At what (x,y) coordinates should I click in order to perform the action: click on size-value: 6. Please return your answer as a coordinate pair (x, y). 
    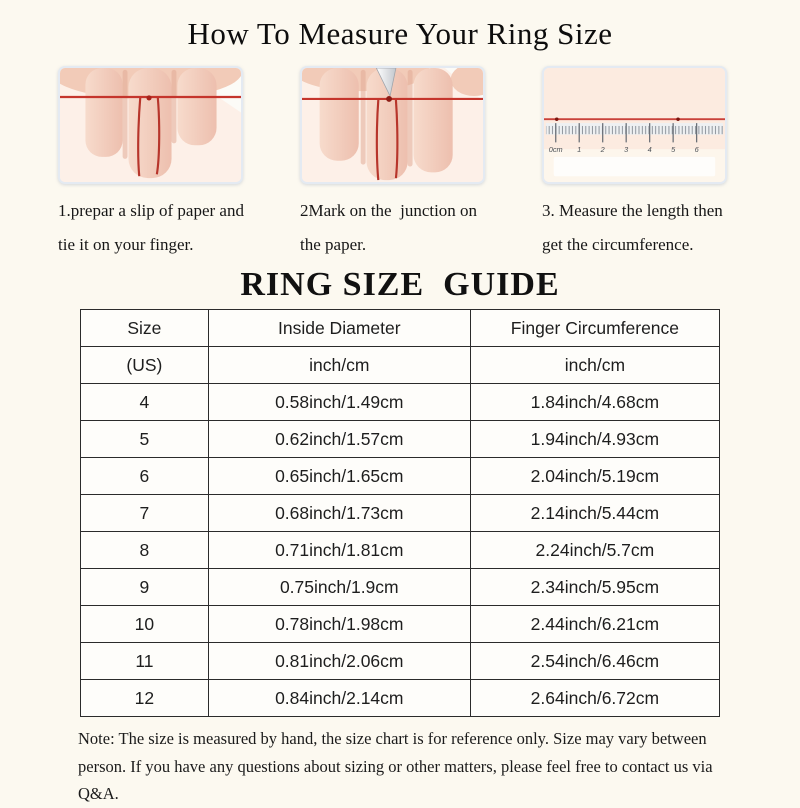
    Looking at the image, I should click on (144, 476).